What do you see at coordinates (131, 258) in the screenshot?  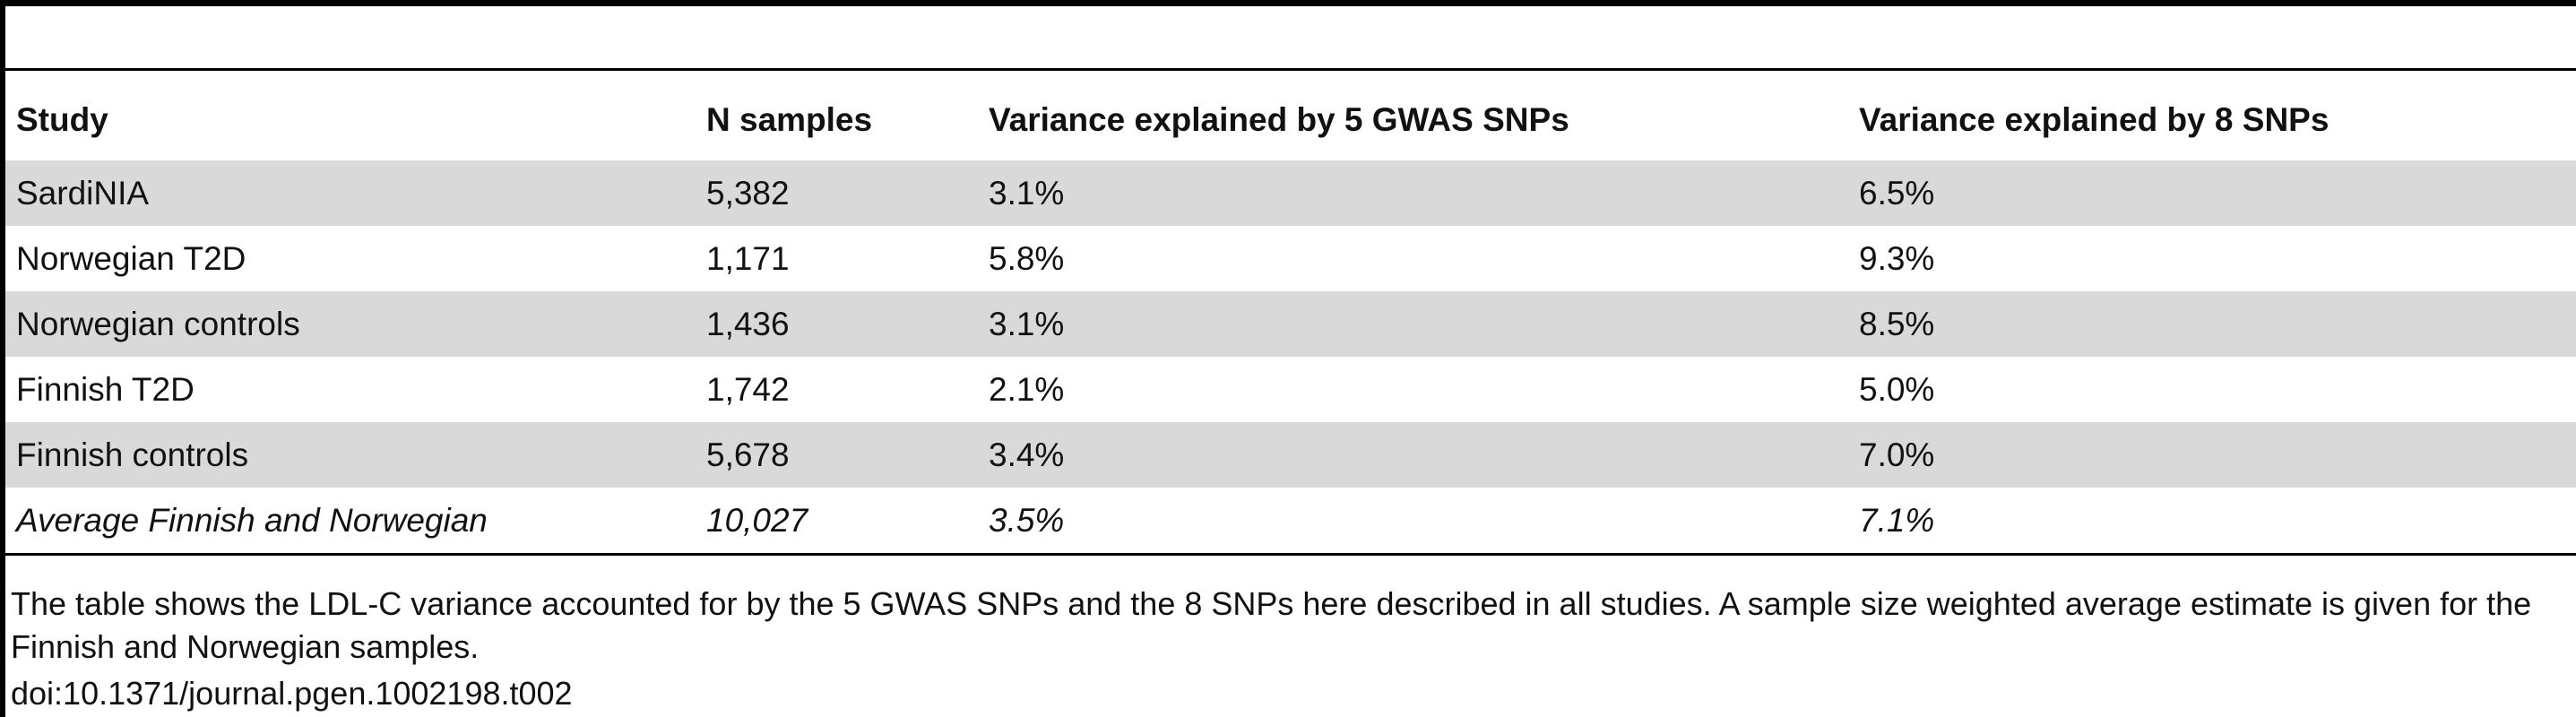 I see `cell-study: Norwegian T2D` at bounding box center [131, 258].